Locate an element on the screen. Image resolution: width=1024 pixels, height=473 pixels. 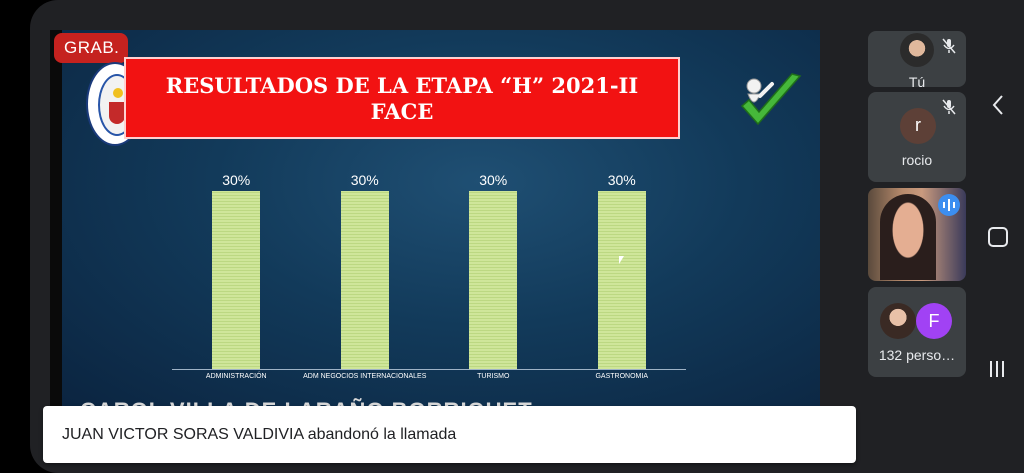
slide-subtitle: FACE is located at coordinates (402, 111).